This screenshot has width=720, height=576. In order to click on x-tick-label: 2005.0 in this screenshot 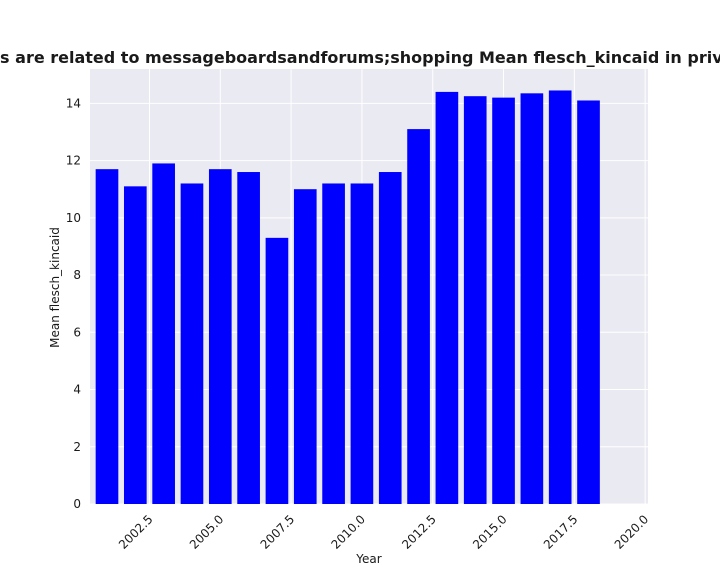, I will do `click(207, 532)`.